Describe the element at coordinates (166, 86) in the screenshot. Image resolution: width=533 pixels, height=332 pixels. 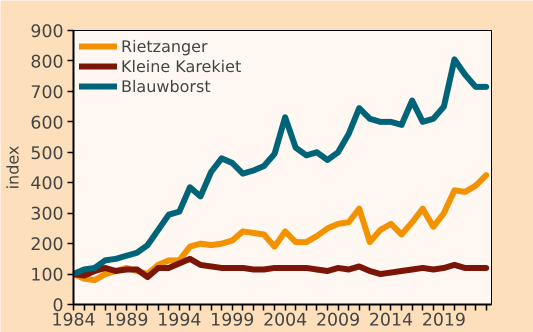
I see `legend-label: Blauwborst` at that location.